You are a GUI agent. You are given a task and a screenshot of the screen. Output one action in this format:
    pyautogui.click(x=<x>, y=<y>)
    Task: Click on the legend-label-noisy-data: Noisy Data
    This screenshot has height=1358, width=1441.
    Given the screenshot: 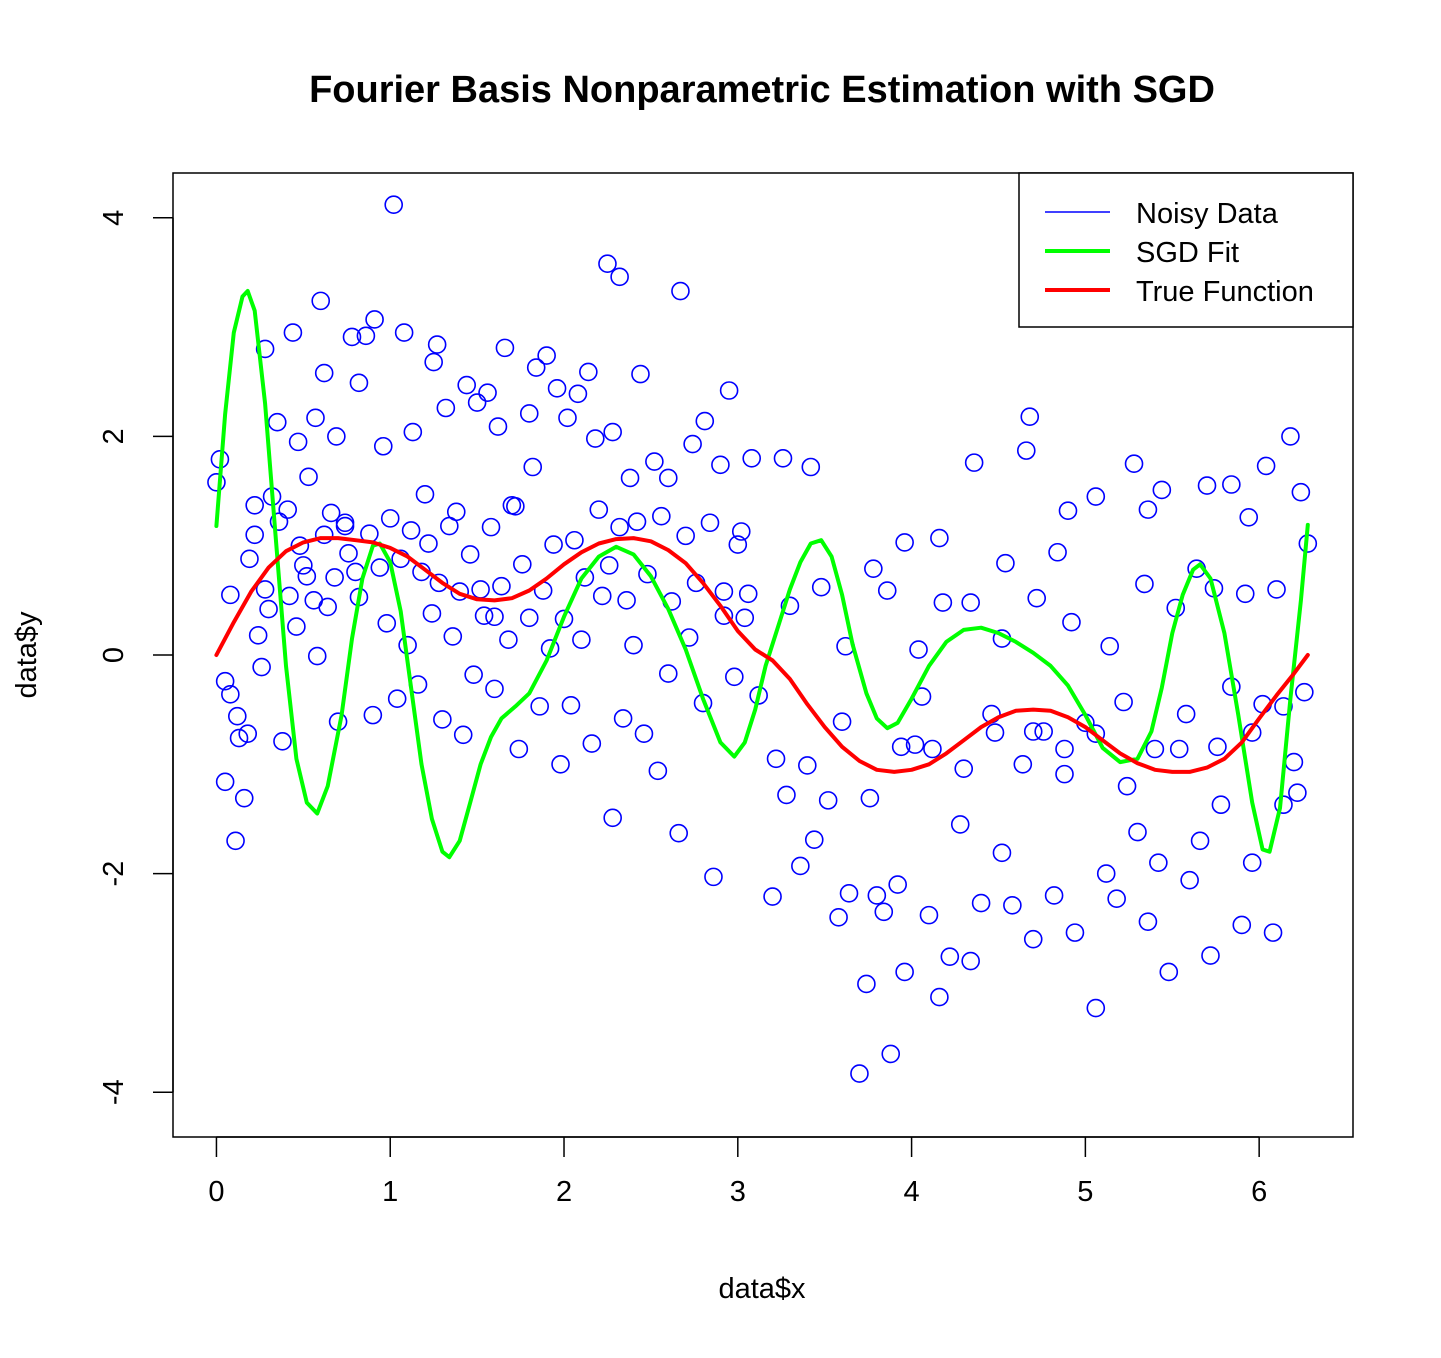 What is the action you would take?
    pyautogui.click(x=1207, y=214)
    